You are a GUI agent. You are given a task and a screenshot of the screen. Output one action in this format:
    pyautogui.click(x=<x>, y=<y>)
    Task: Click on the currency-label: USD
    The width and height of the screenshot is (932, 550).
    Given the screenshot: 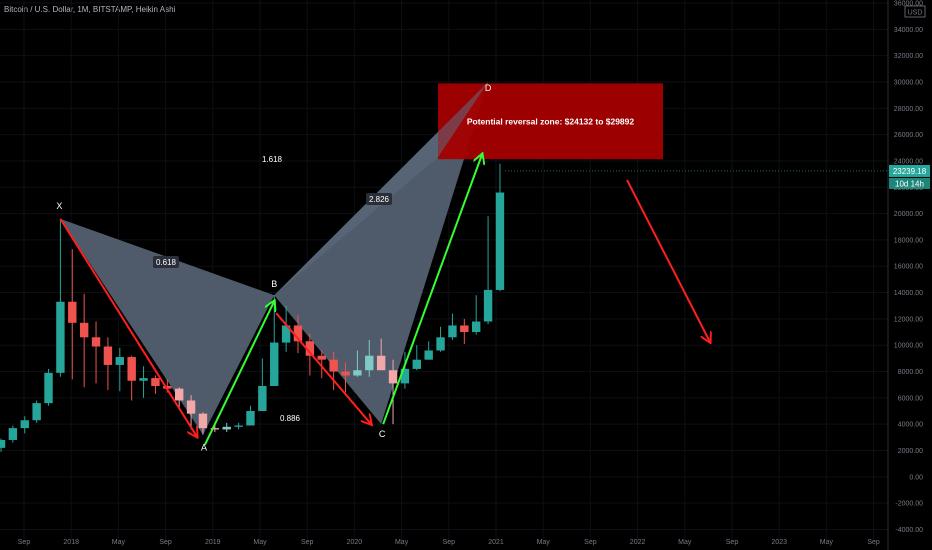 What is the action you would take?
    pyautogui.click(x=915, y=13)
    